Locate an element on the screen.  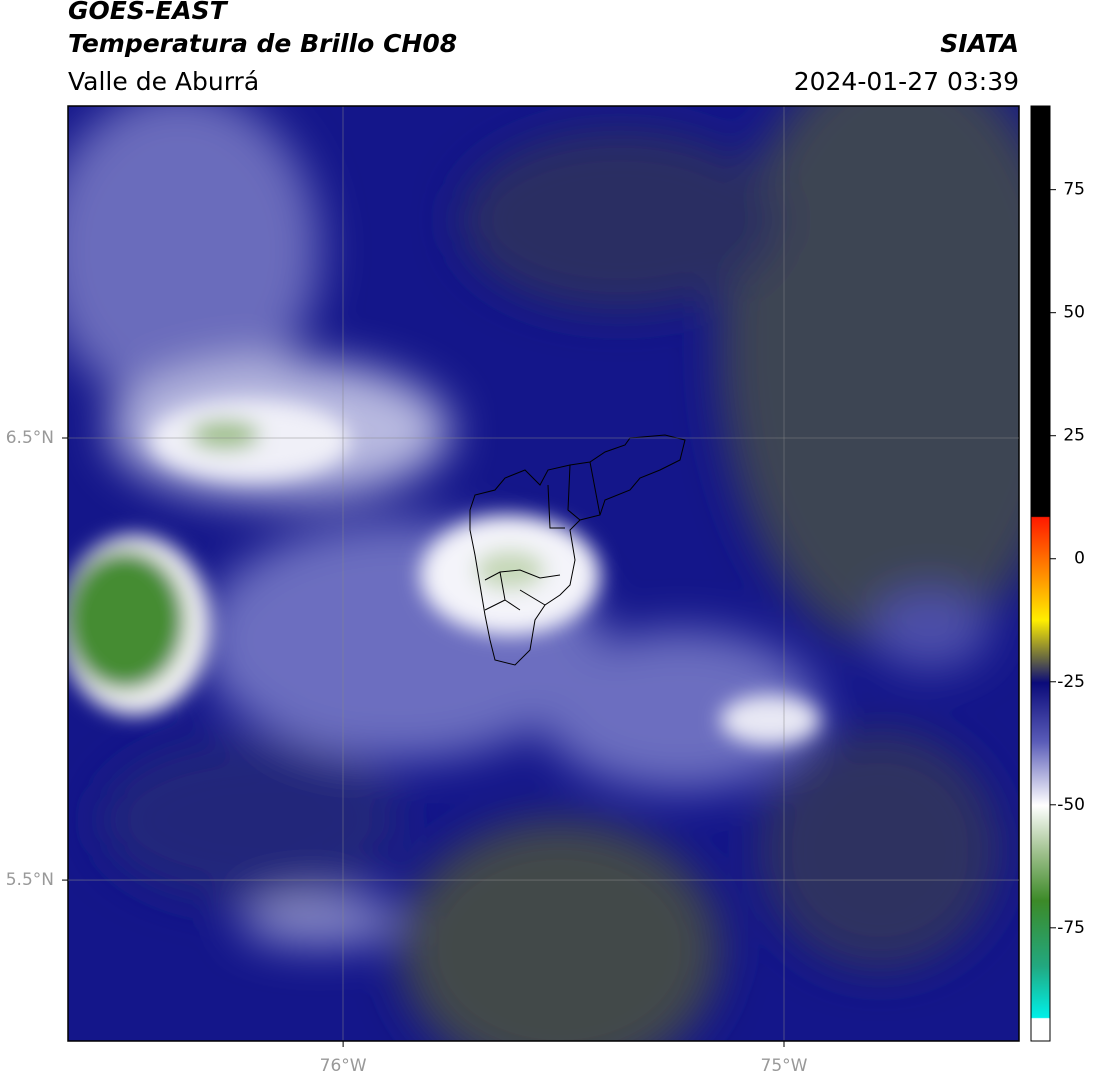
title: GOES-EAST is located at coordinates (148, 12).